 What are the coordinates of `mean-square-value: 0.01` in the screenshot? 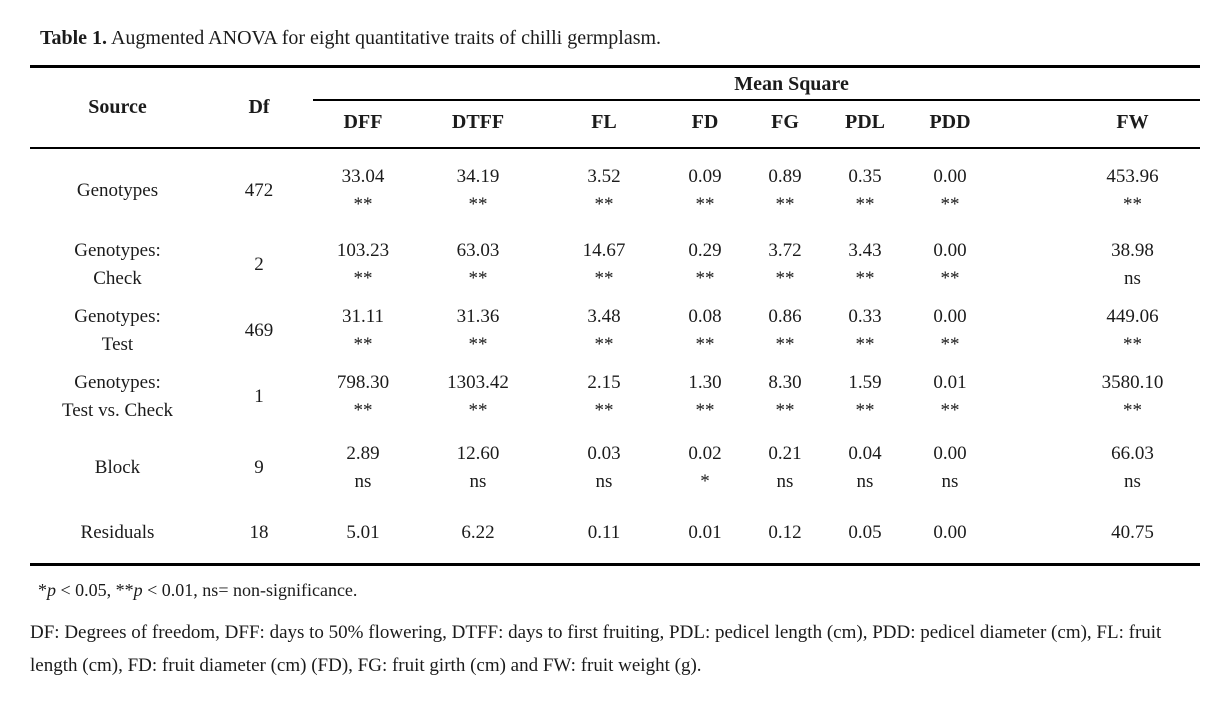 It's located at (705, 532).